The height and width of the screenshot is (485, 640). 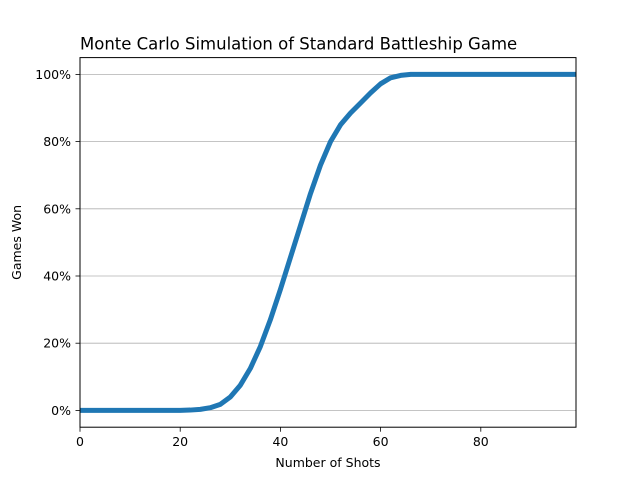 I want to click on y-tick-label: 20%, so click(x=57, y=343).